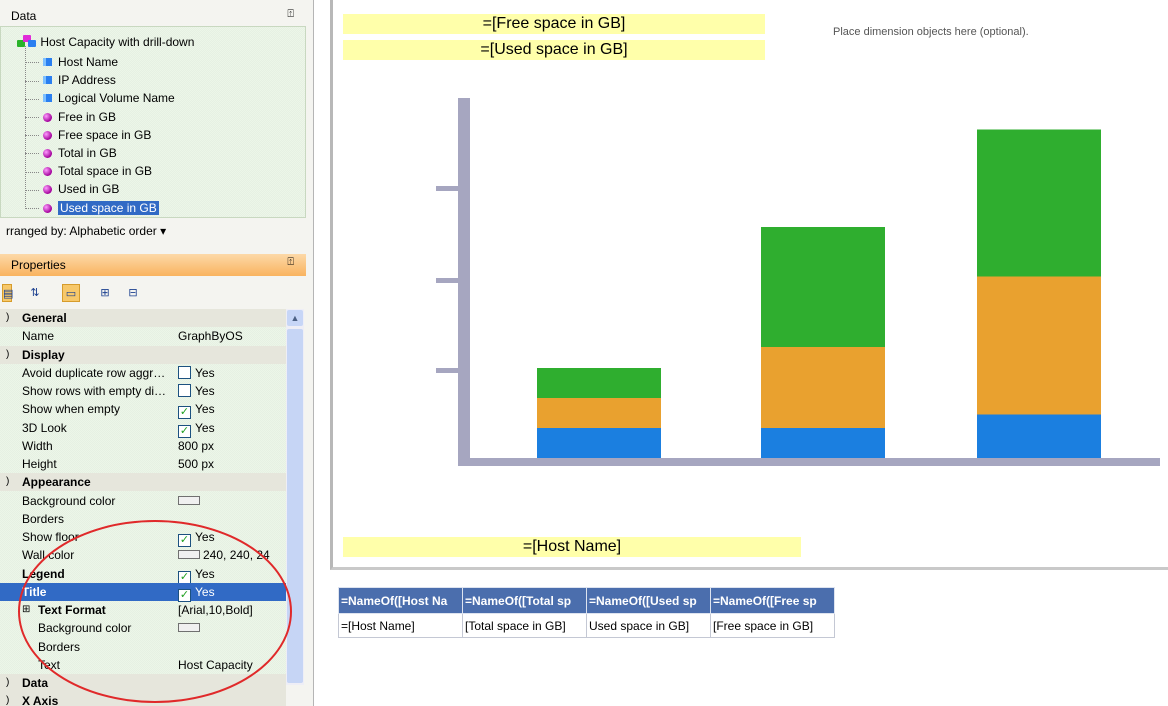  I want to click on property-pages-icon: ▭, so click(71, 293).